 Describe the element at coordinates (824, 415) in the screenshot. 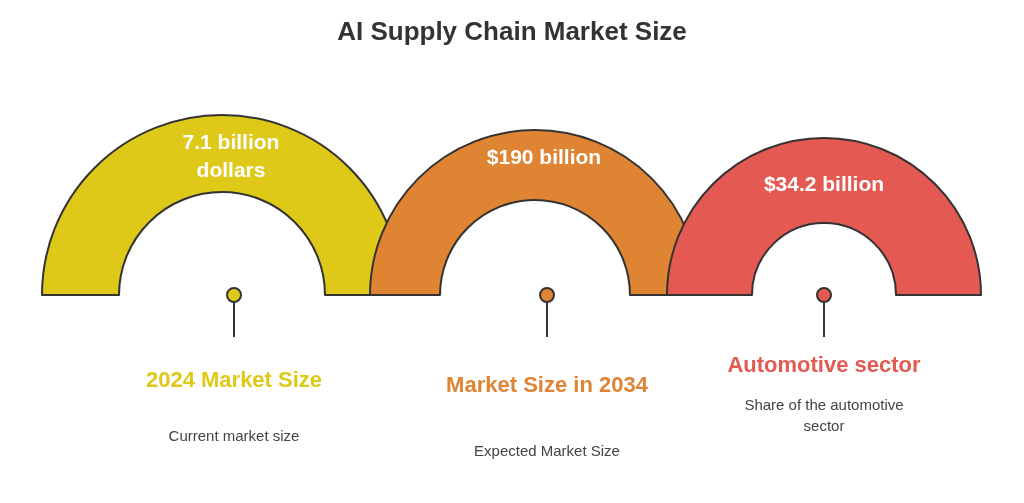

I see `text: Share of the automotive sector` at that location.